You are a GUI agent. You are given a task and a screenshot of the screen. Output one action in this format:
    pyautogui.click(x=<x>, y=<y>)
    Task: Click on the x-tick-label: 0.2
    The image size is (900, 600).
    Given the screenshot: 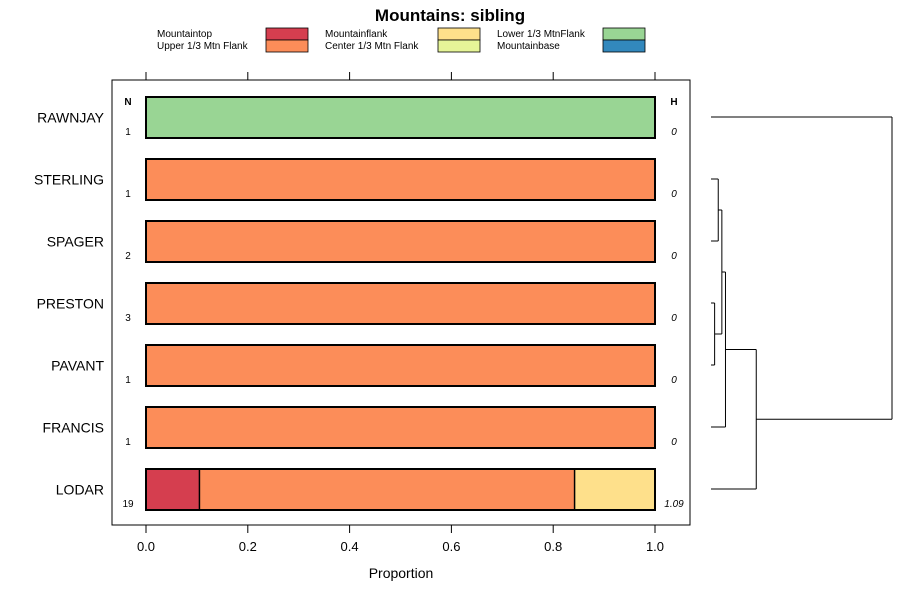 What is the action you would take?
    pyautogui.click(x=248, y=546)
    